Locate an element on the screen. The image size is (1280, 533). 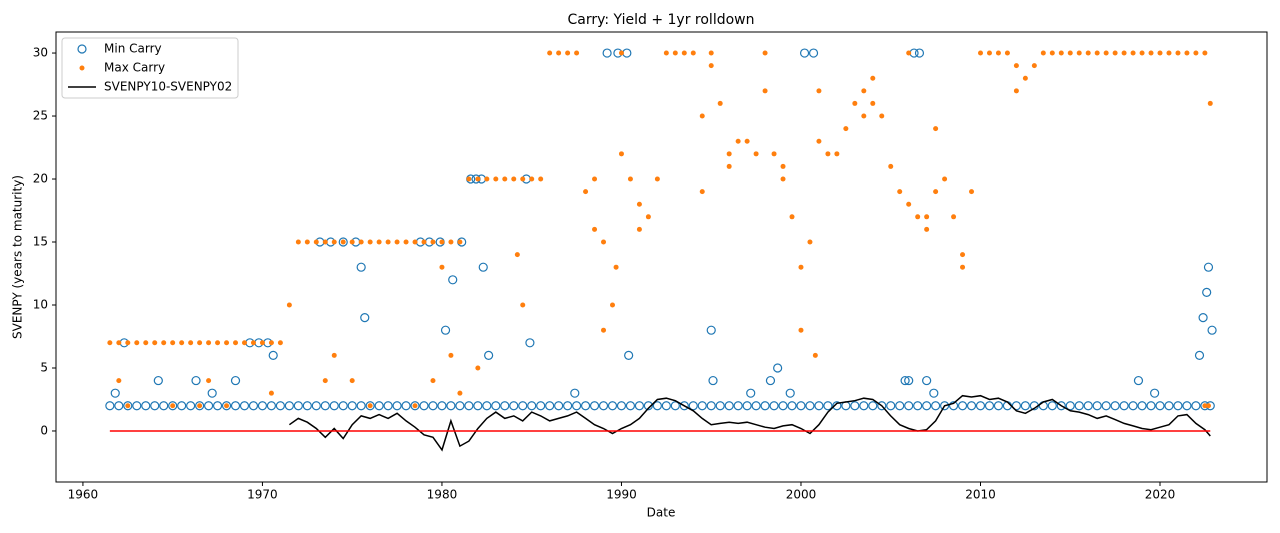
y-axis-label: SVENPY (years to maturity) is located at coordinates (18, 257).